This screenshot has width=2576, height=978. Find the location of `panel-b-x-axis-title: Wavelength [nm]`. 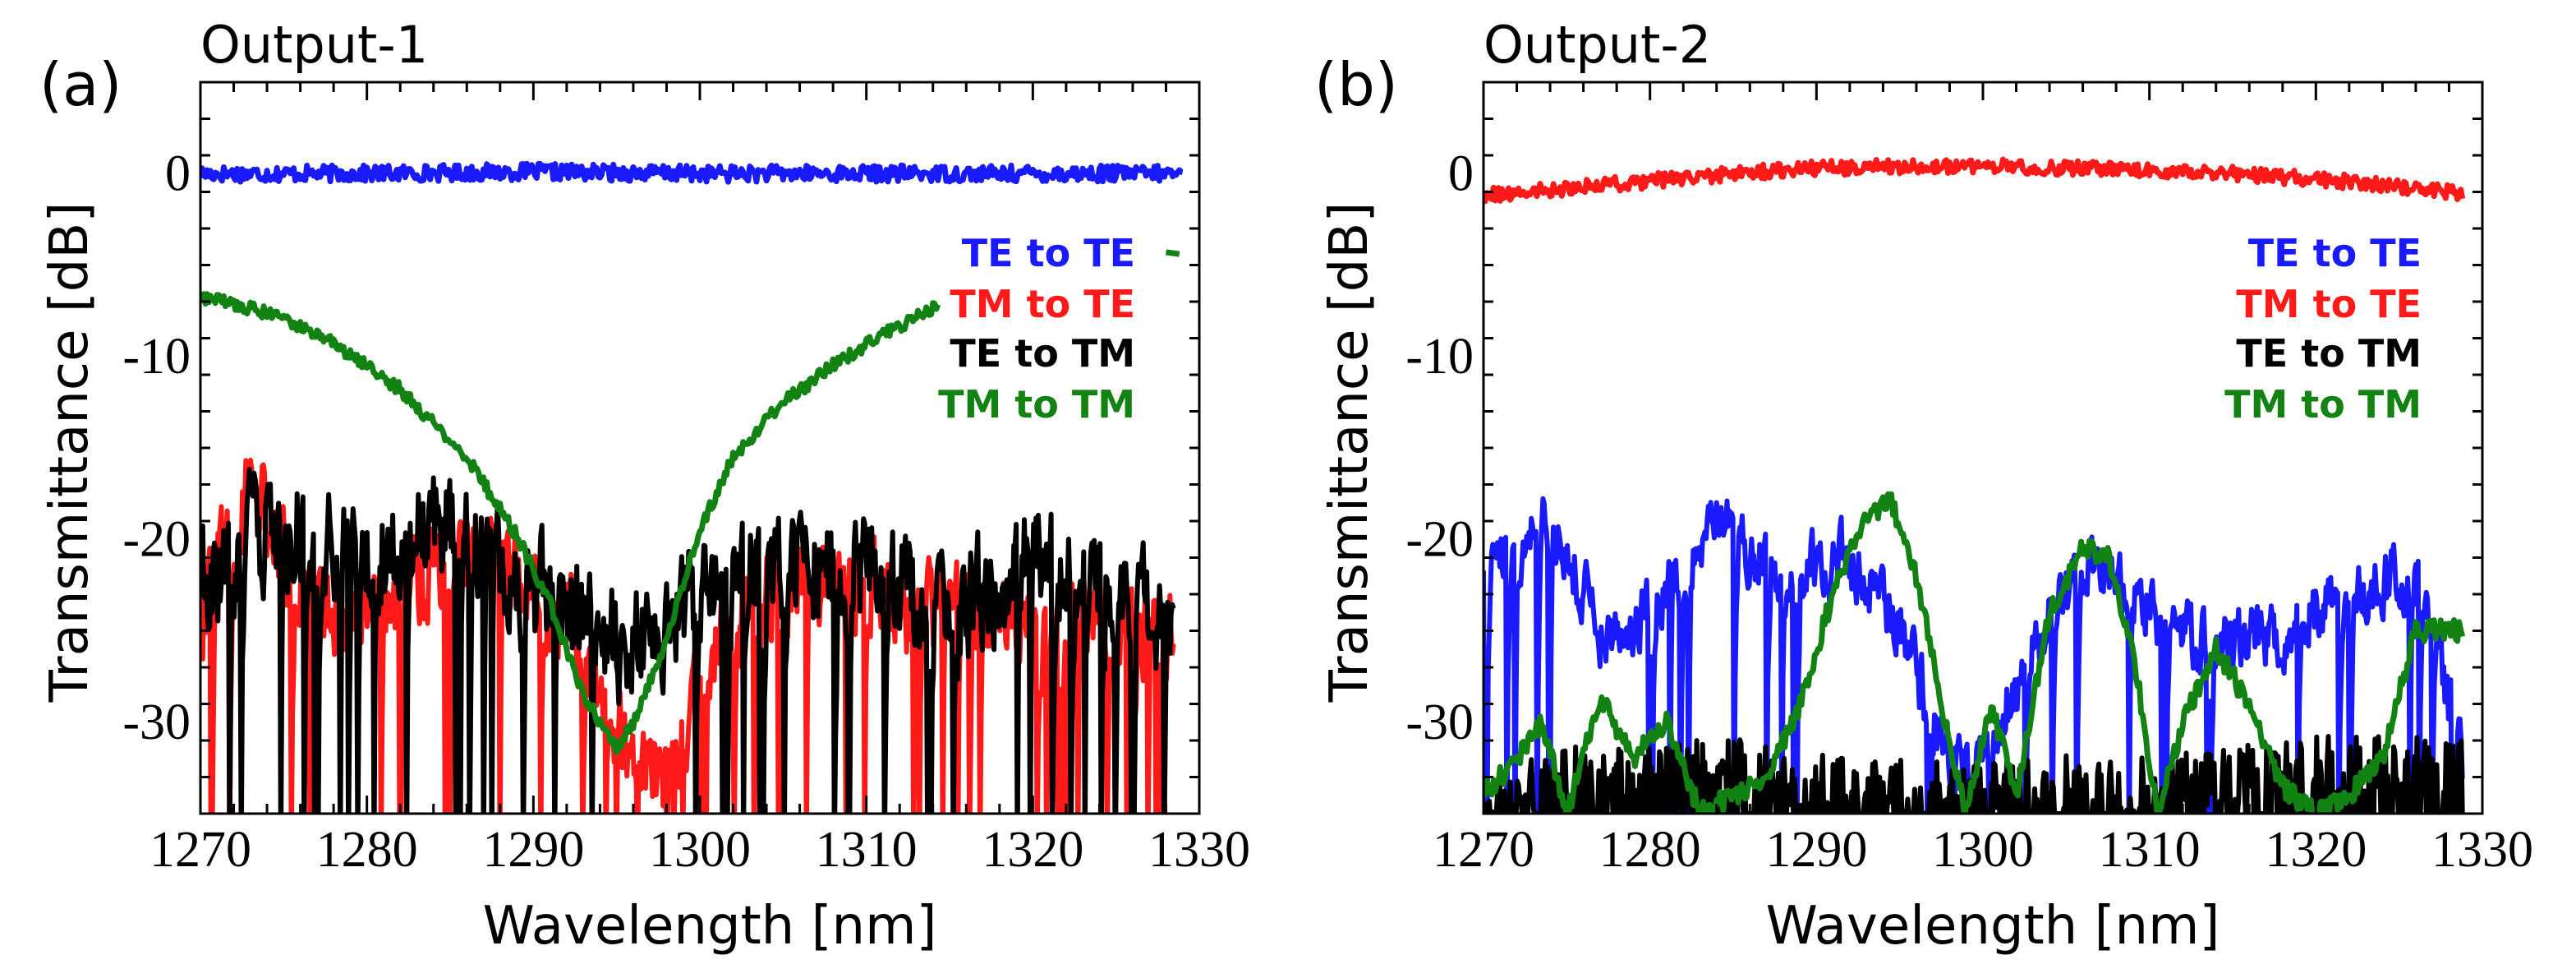

panel-b-x-axis-title: Wavelength [nm] is located at coordinates (1993, 926).